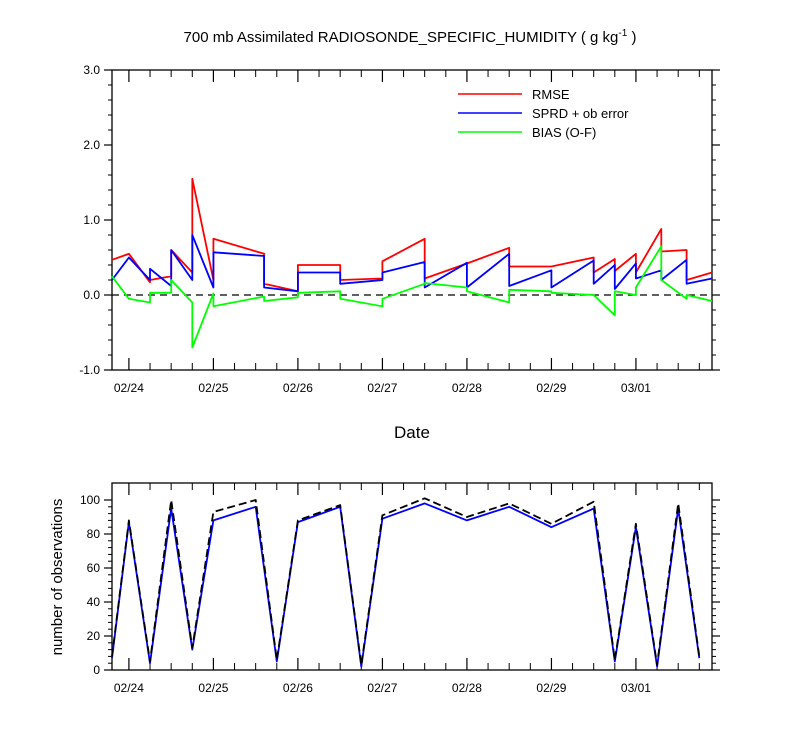 This screenshot has width=800, height=750. What do you see at coordinates (580, 113) in the screenshot?
I see `legend-label-sprd: SPRD + ob error` at bounding box center [580, 113].